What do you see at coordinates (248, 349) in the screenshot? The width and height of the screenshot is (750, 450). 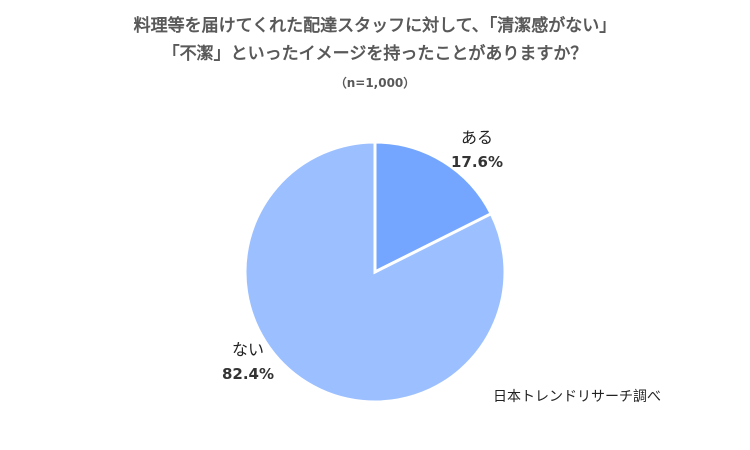 I see `slice-label-nai: ない` at bounding box center [248, 349].